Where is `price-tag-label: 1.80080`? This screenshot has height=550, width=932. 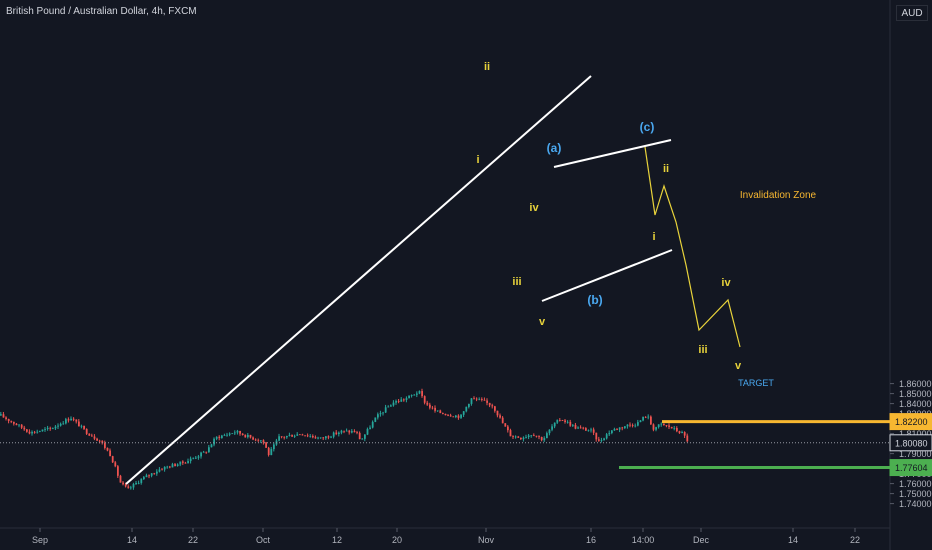
price-tag-label: 1.80080 is located at coordinates (911, 443).